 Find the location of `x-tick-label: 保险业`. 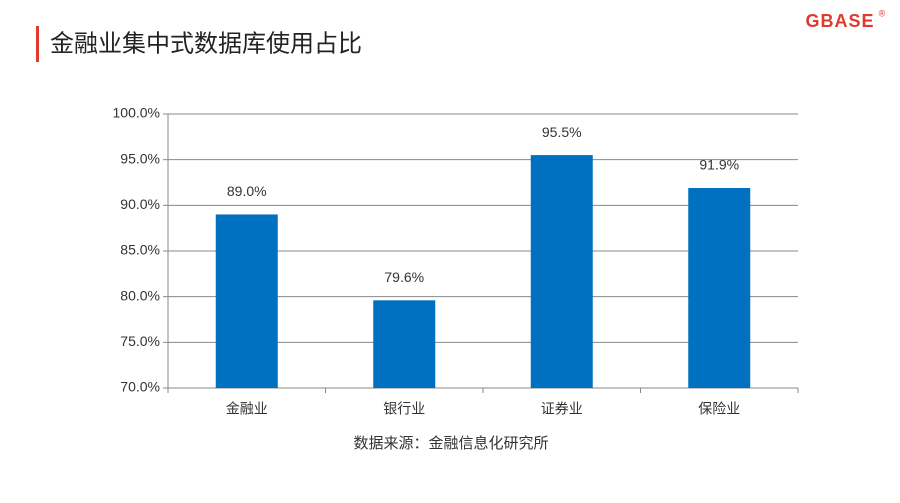

x-tick-label: 保险业 is located at coordinates (719, 409).